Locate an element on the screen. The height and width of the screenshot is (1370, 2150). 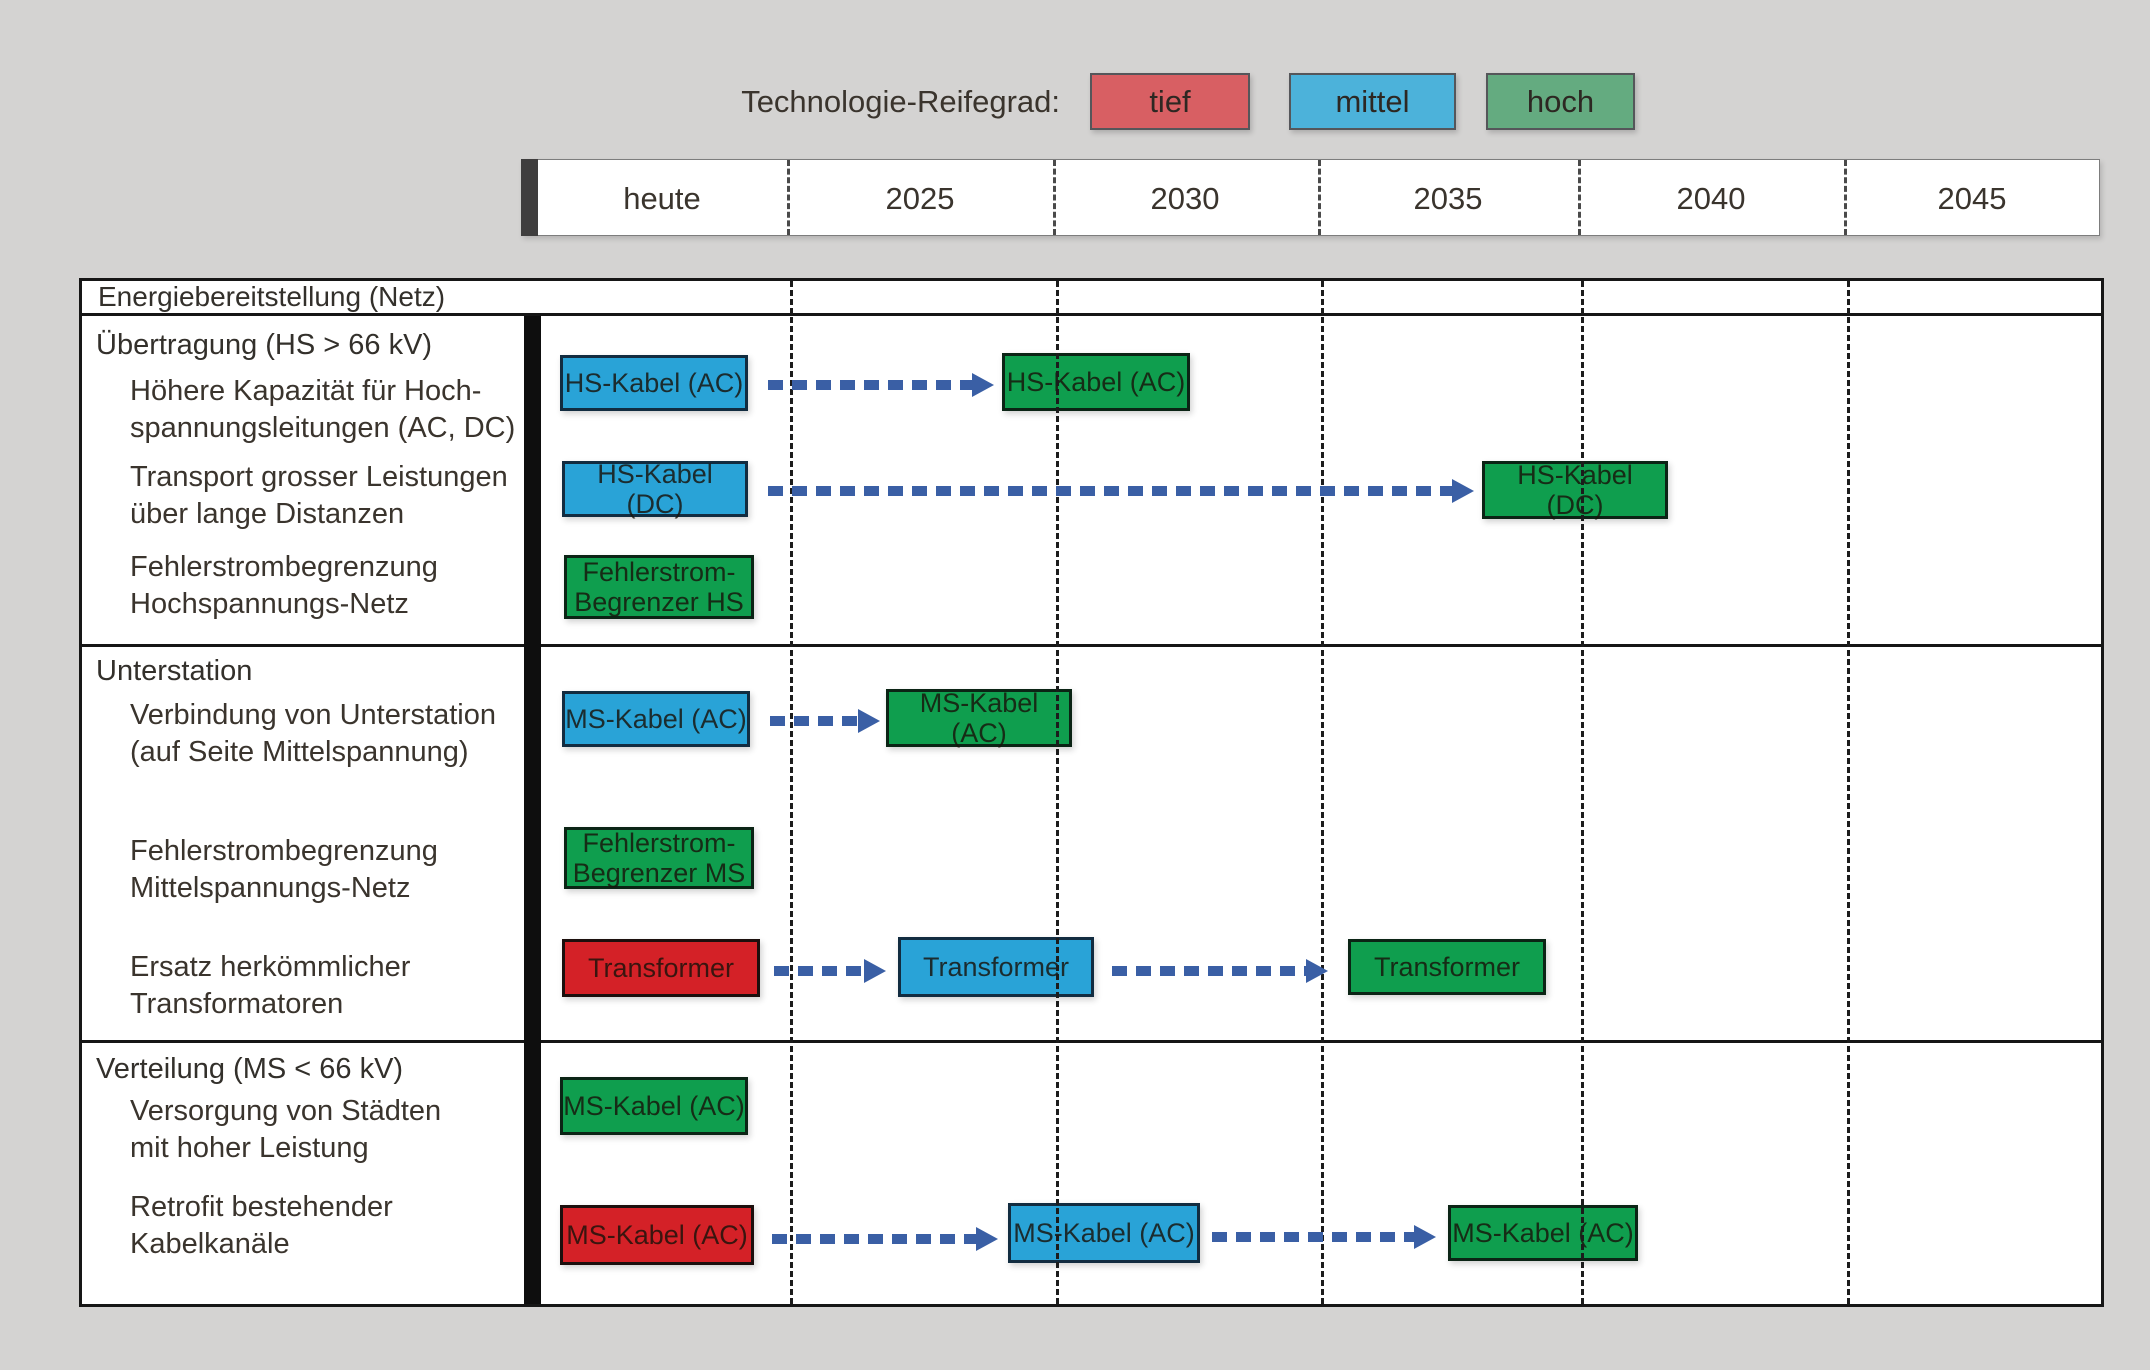
box-ms-kabel-ac-hoch-retrofit: MS-Kabel (AC) is located at coordinates (1543, 1233).